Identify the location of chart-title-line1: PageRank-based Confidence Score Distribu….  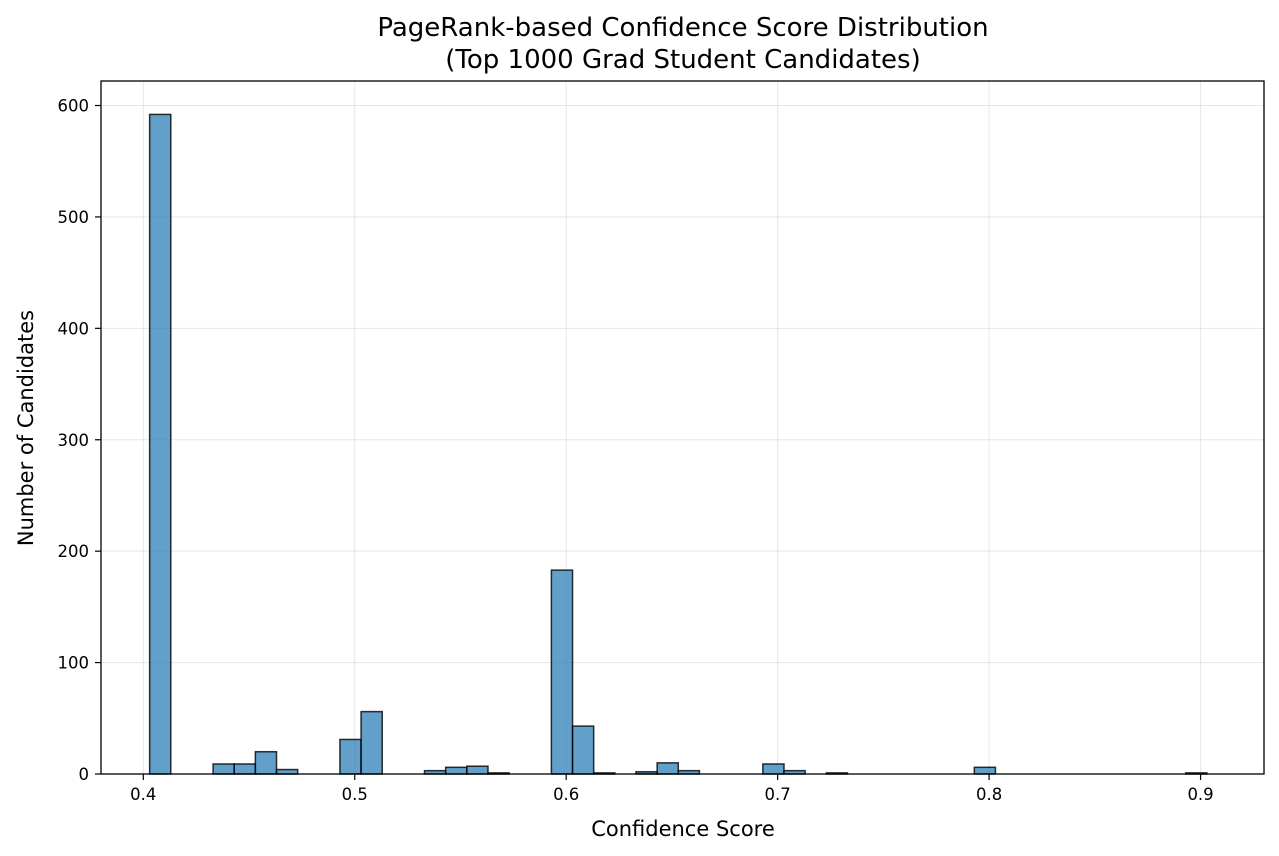
(682, 28).